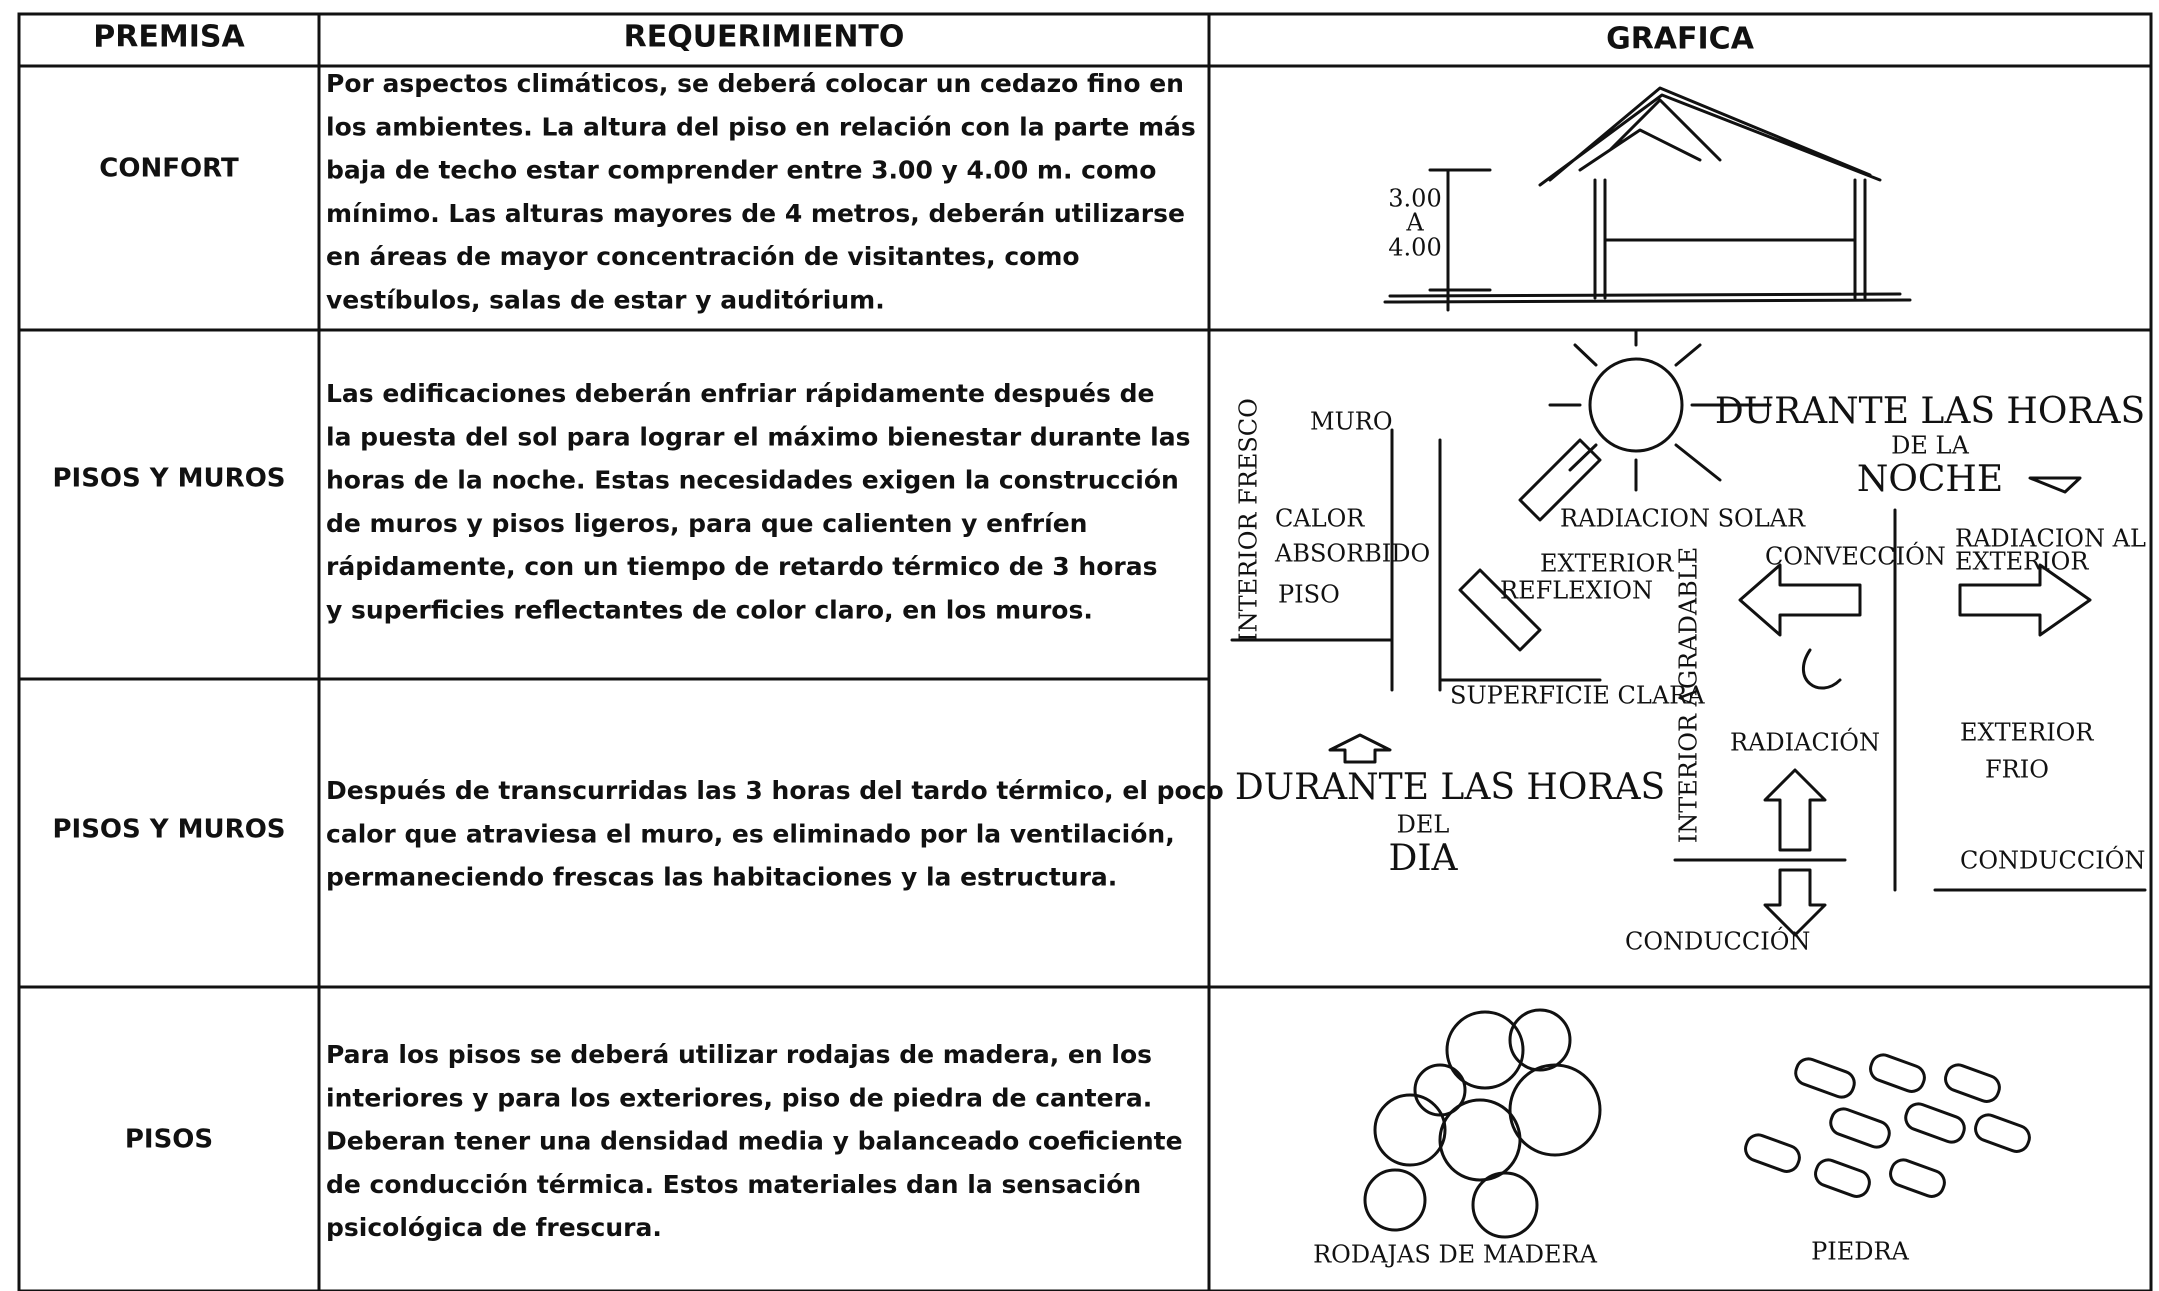  I want to click on diagram-label: CONVECCIÓN, so click(1855, 556).